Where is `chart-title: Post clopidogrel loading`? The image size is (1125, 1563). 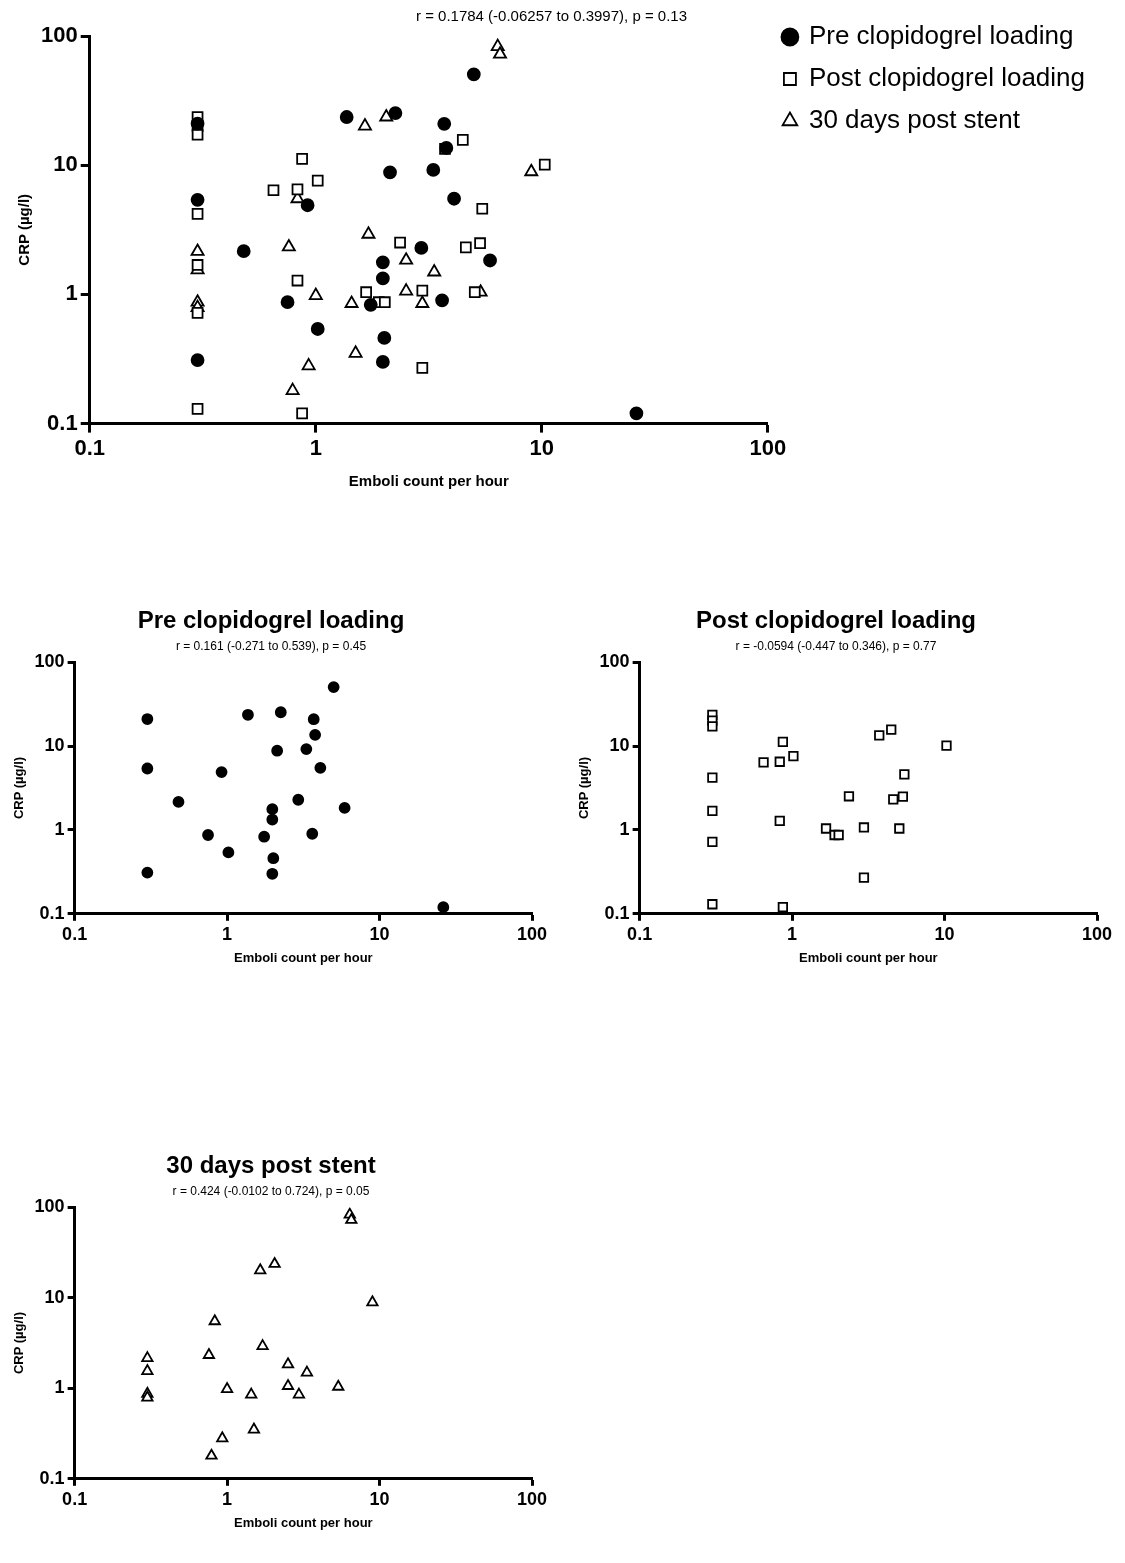
chart-title: Post clopidogrel loading is located at coordinates (836, 620).